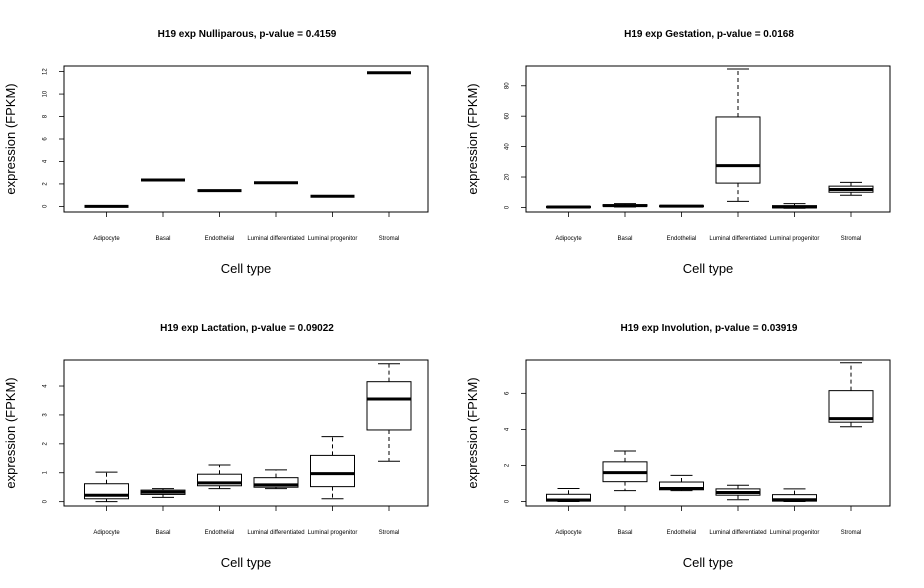 The width and height of the screenshot is (924, 588). I want to click on y-tick-label: 3, so click(46, 415).